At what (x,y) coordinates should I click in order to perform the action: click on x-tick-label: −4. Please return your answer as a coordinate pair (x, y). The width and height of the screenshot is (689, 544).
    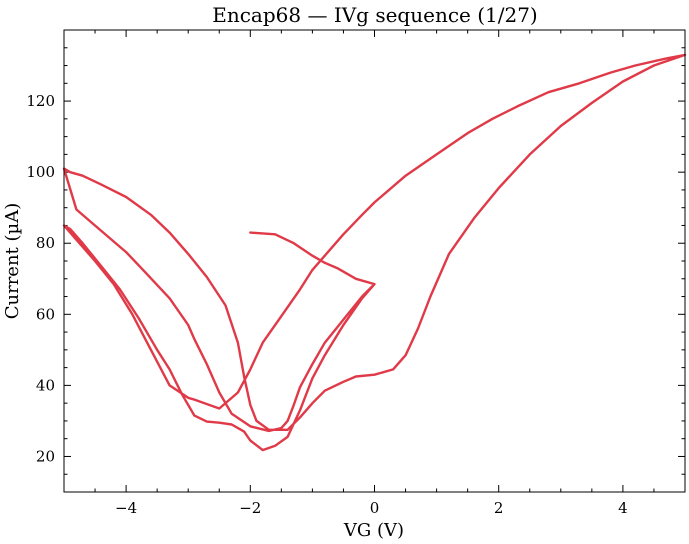
    Looking at the image, I should click on (126, 508).